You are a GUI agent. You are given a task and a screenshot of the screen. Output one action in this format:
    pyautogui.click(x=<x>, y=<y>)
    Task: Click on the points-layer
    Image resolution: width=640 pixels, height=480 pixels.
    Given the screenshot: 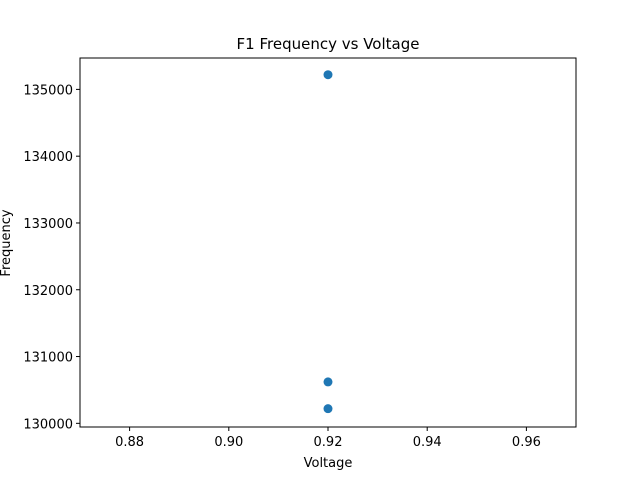 What is the action you would take?
    pyautogui.click(x=328, y=242)
    